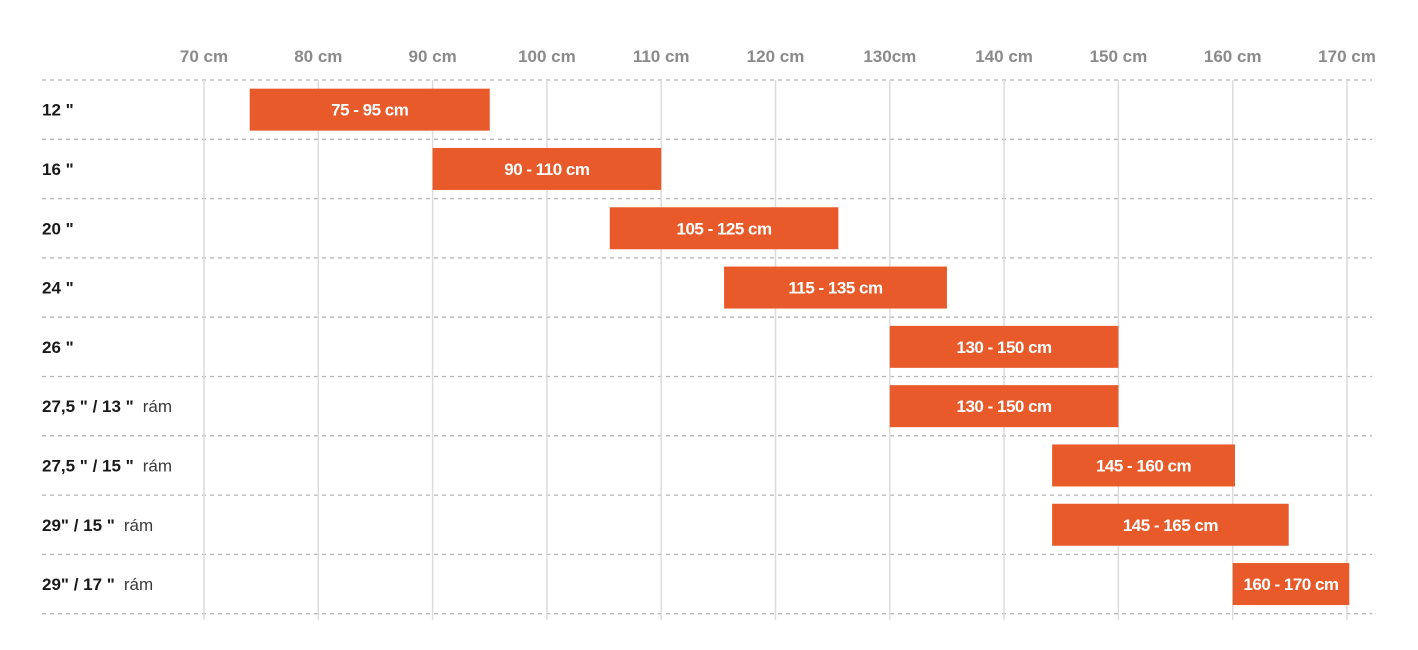  I want to click on x-tick-label: 90 cm, so click(432, 56).